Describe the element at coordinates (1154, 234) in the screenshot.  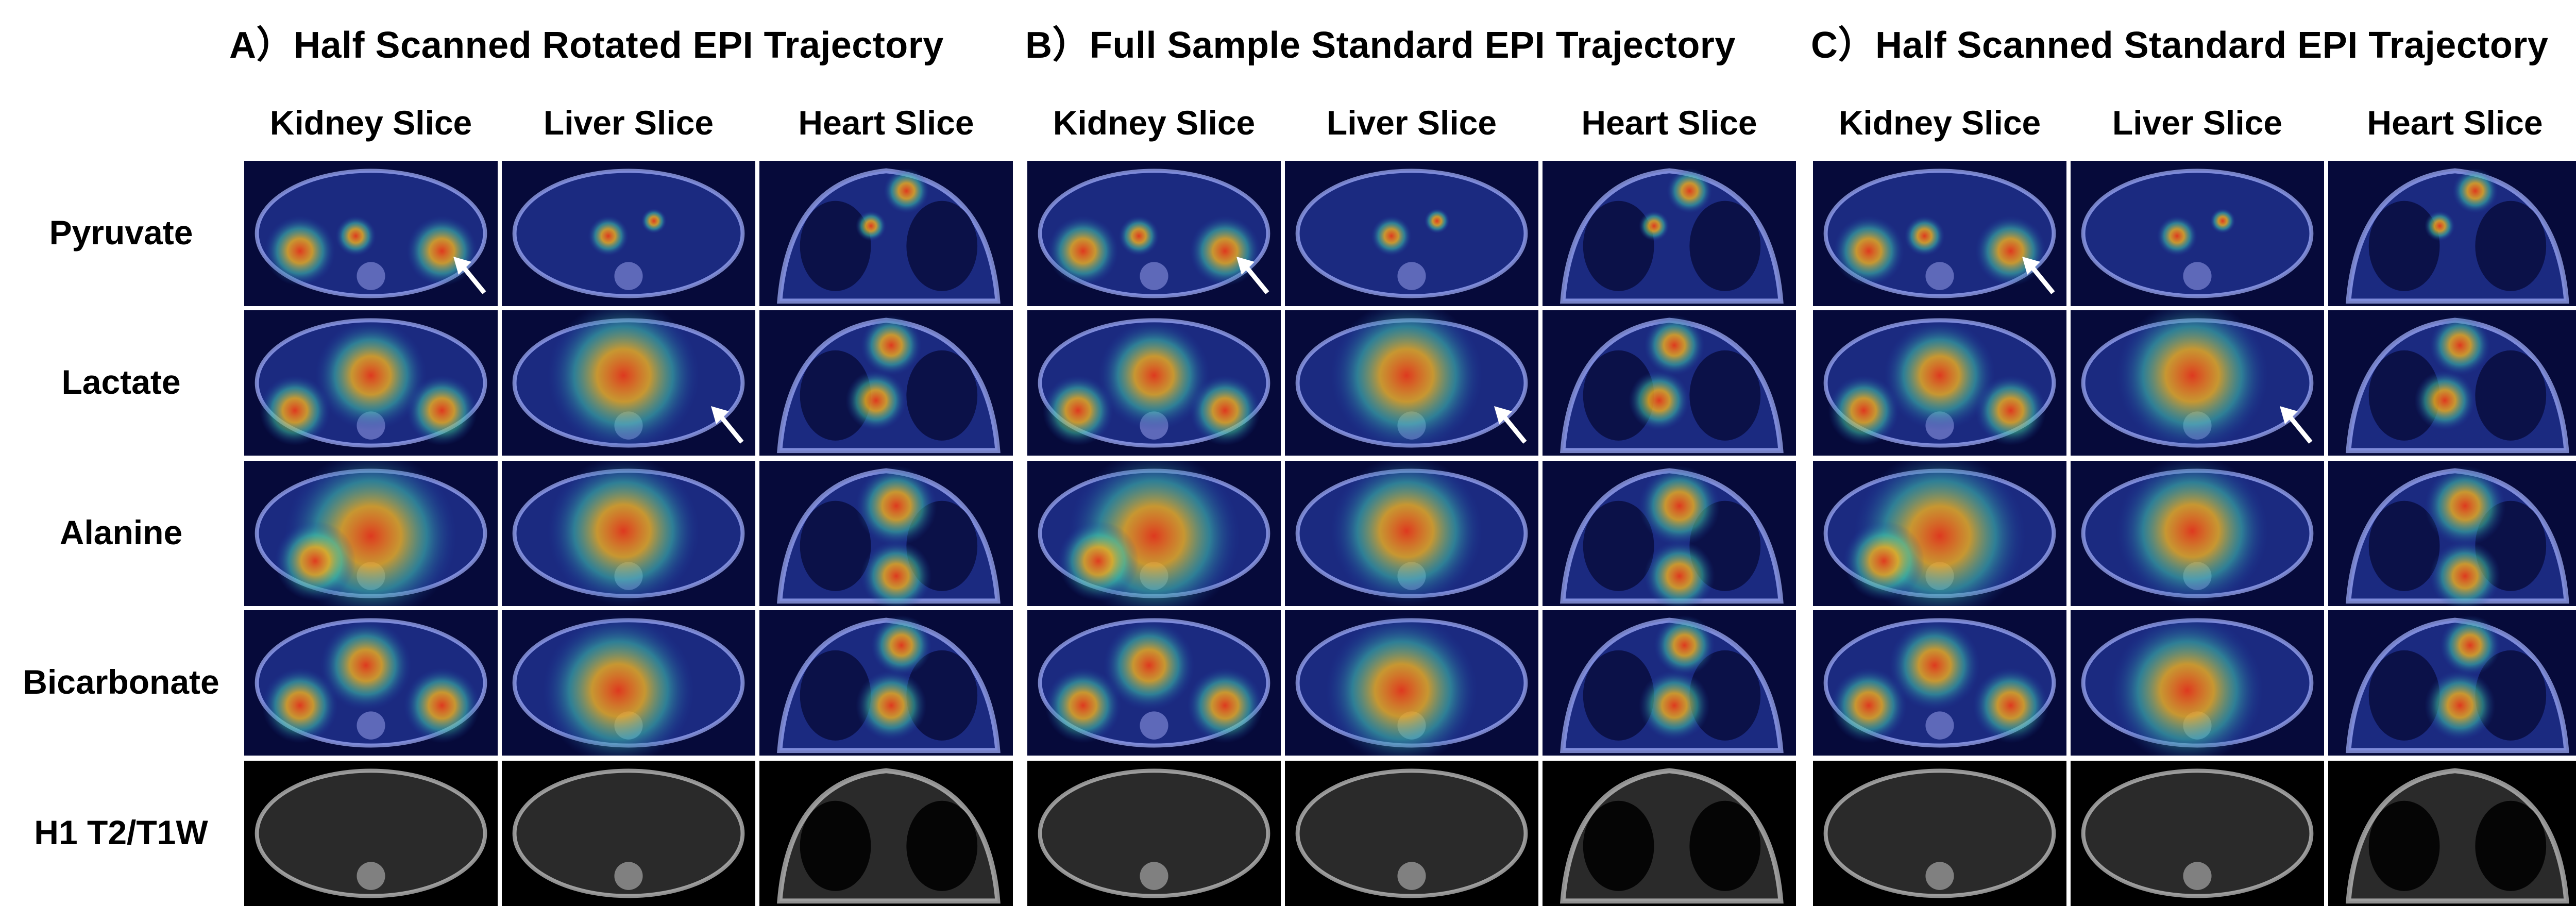
I see `image-tile-b-pyruvate-kidney` at that location.